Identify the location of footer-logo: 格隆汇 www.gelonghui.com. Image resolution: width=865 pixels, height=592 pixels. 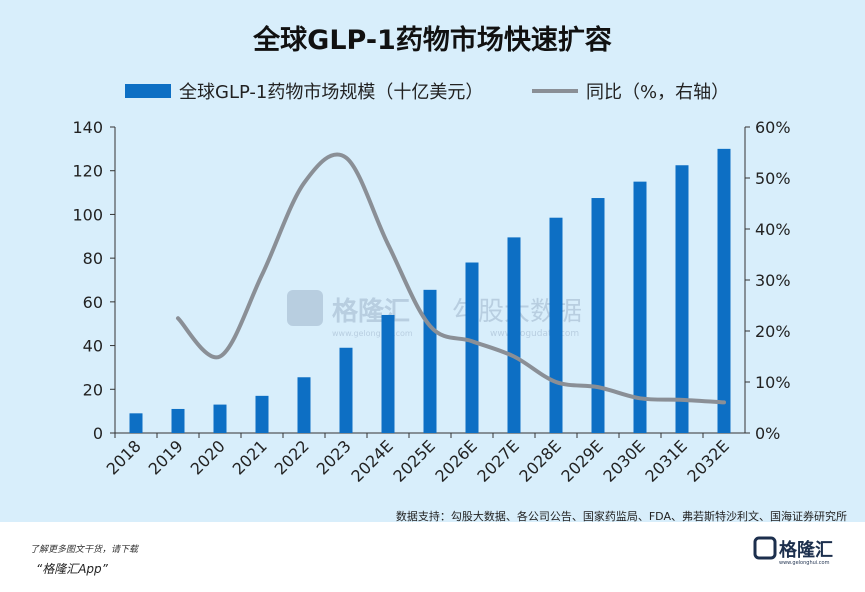
(793, 551).